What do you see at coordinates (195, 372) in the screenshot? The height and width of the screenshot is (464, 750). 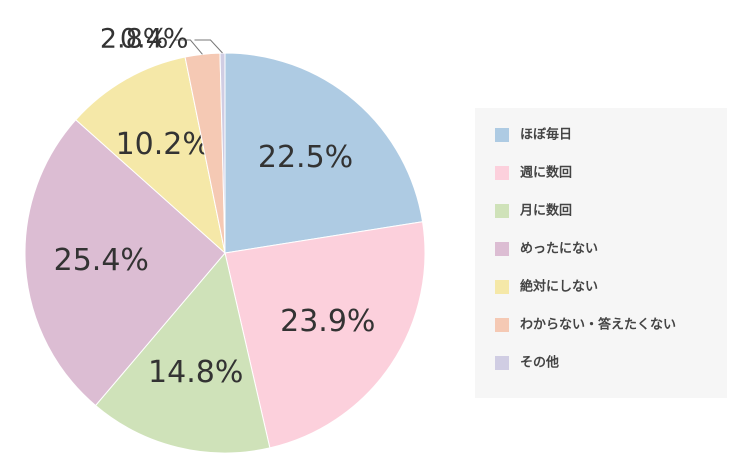 I see `data-label: 14.8%` at bounding box center [195, 372].